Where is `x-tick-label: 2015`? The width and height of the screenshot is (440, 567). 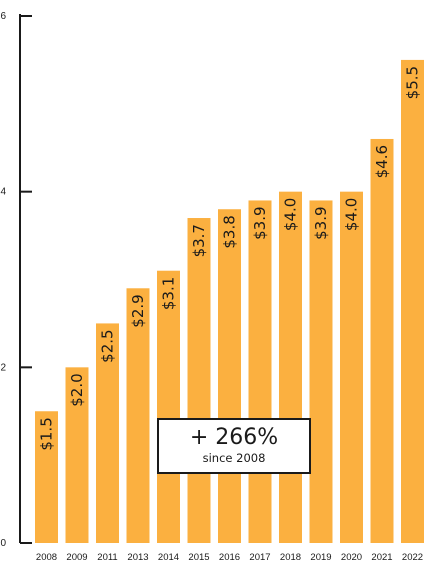
x-tick-label: 2015 is located at coordinates (198, 557).